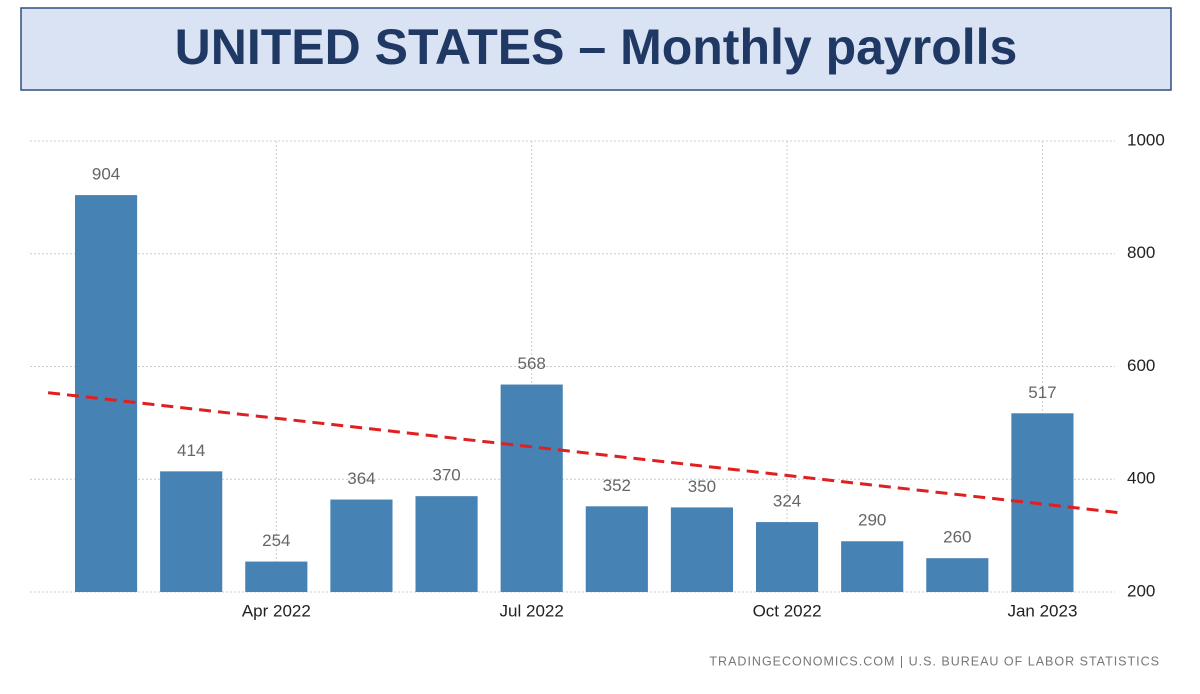 The width and height of the screenshot is (1200, 694). I want to click on y-tick-label: 800, so click(1141, 252).